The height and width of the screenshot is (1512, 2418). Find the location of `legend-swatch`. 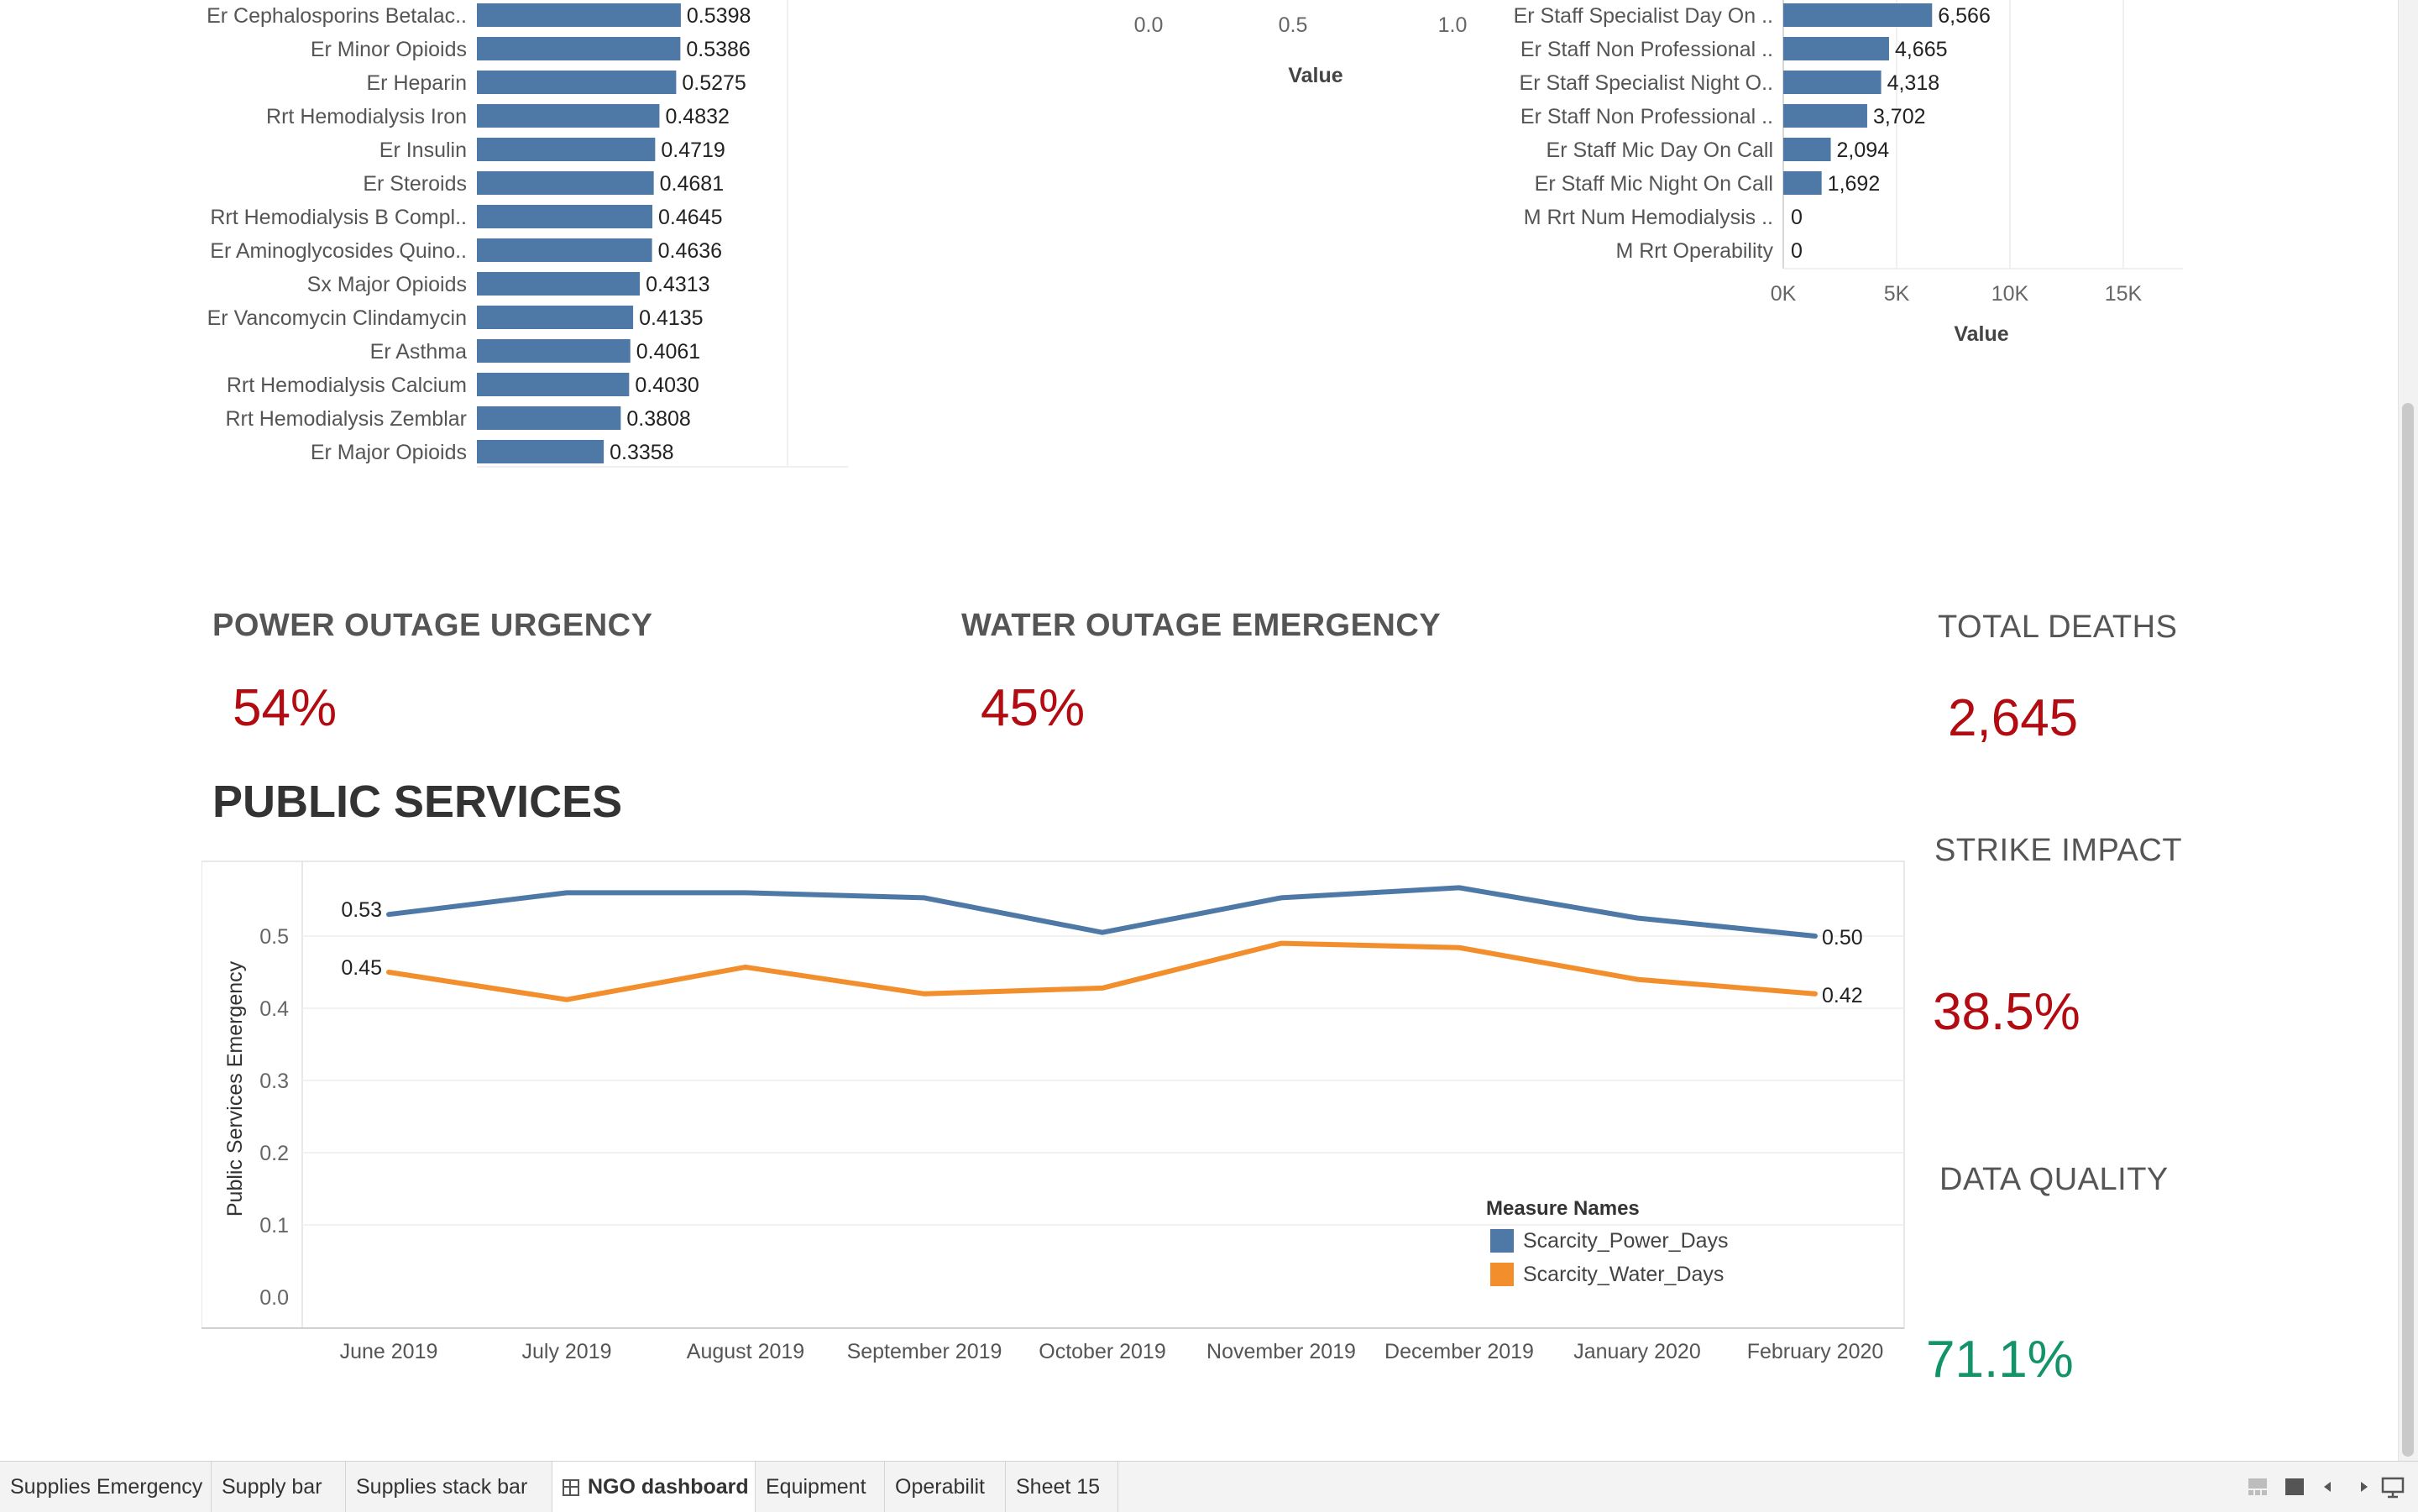

legend-swatch is located at coordinates (1502, 1241).